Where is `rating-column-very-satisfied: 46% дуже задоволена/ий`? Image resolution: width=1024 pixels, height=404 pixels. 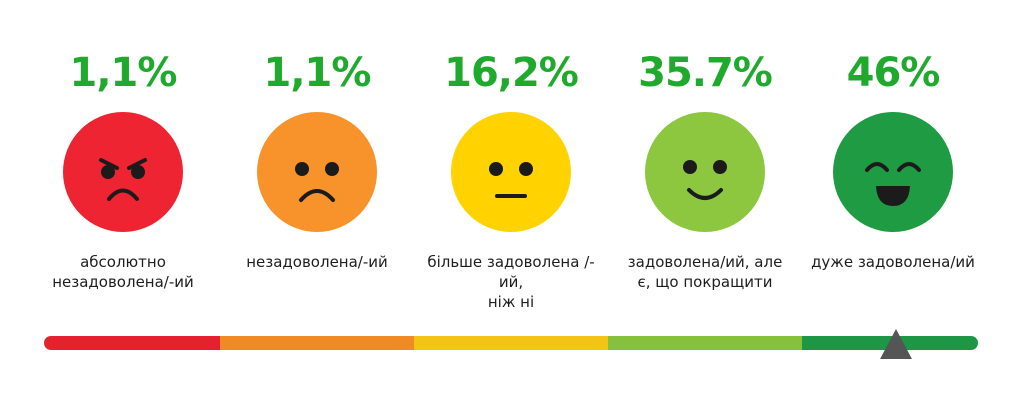 rating-column-very-satisfied: 46% дуже задоволена/ий is located at coordinates (893, 160).